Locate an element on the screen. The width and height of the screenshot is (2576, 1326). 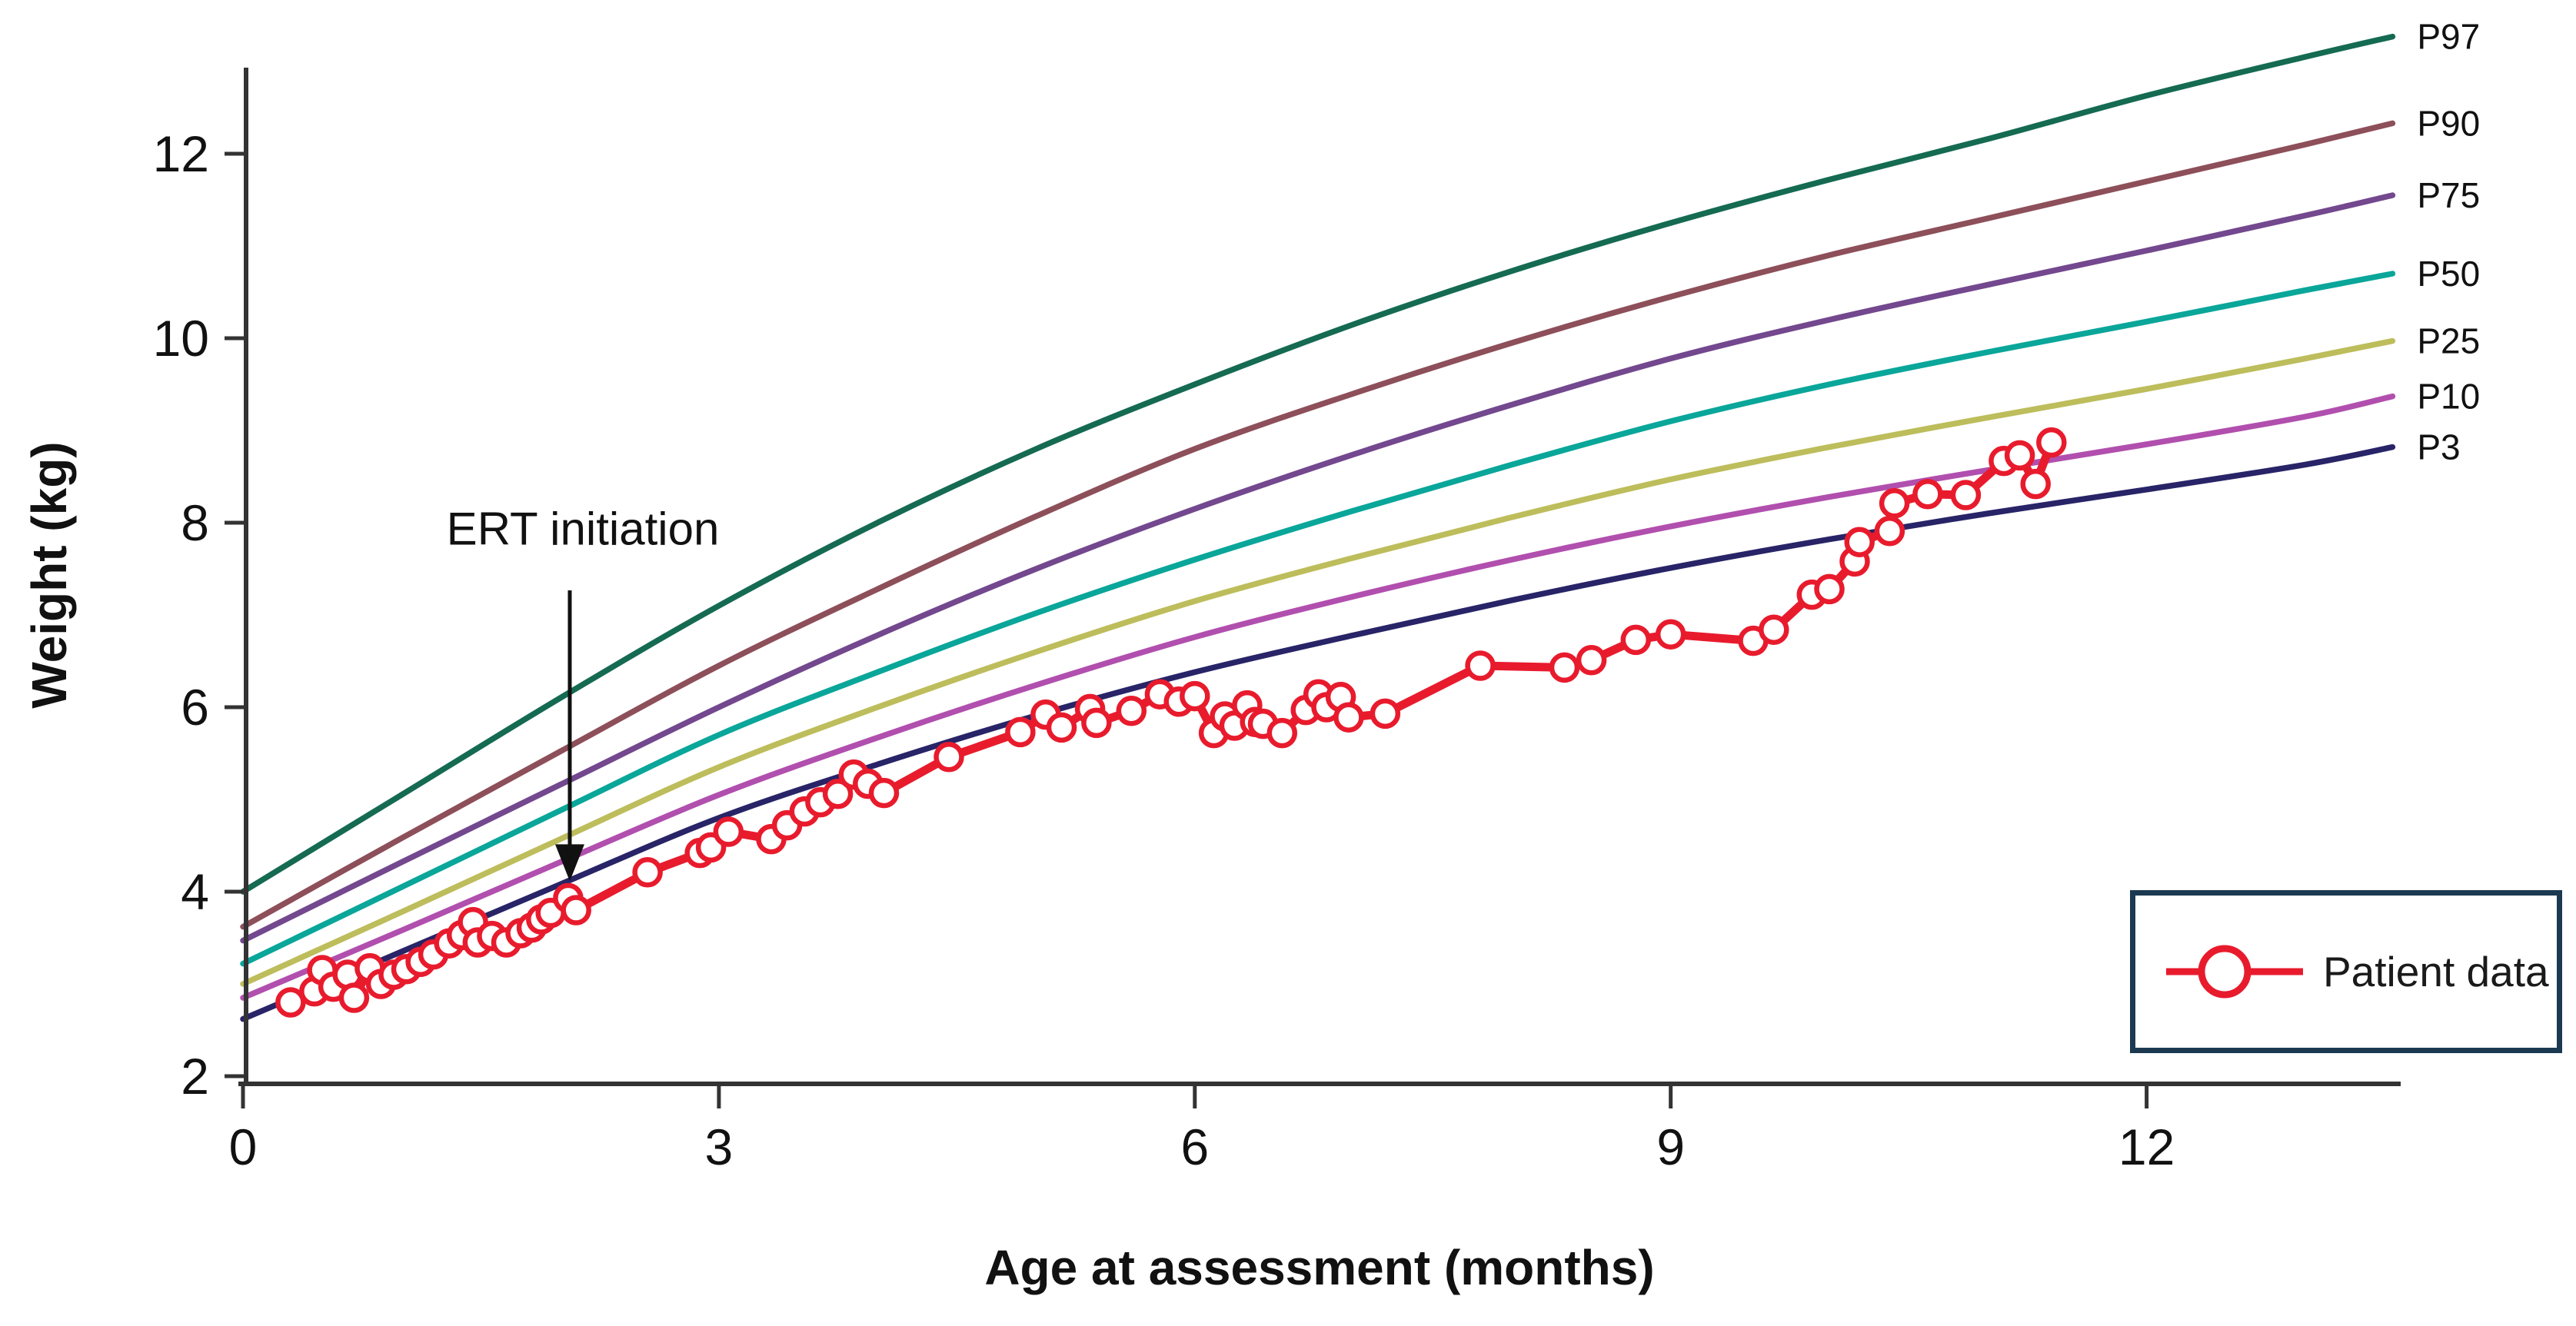
y-axis-title: Weight (kg) is located at coordinates (49, 575).